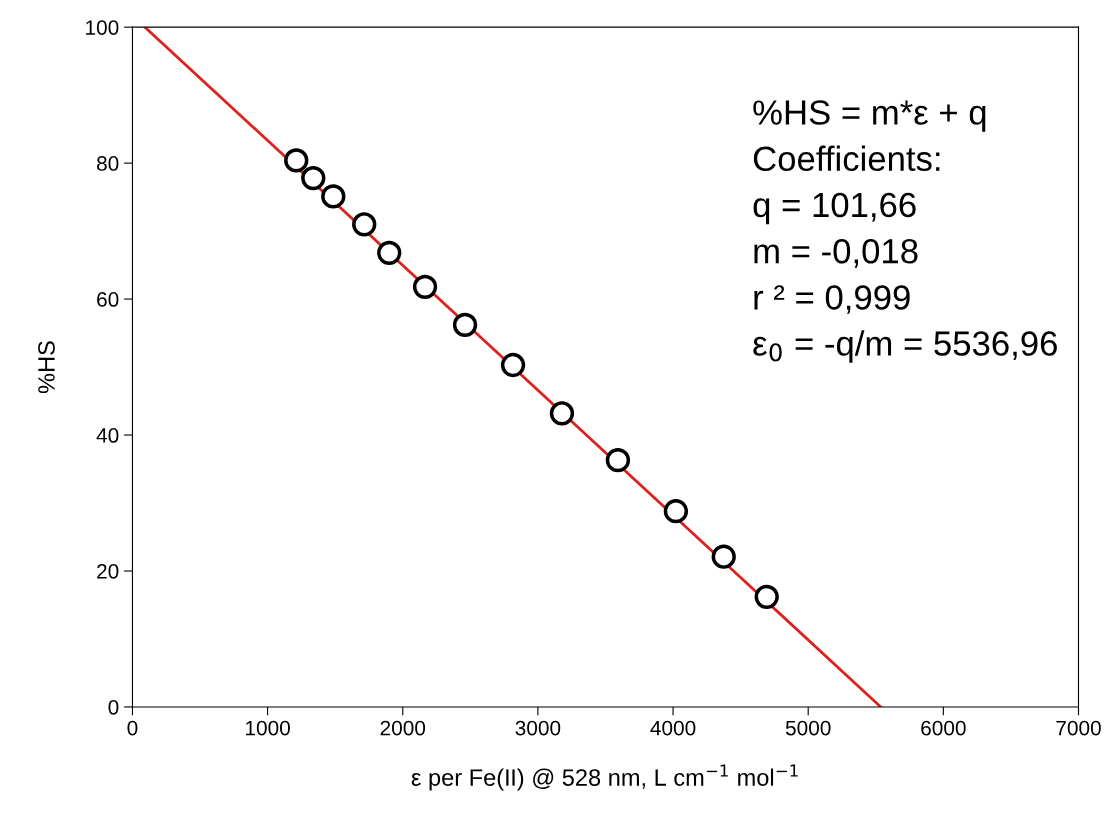 The image size is (1113, 823). What do you see at coordinates (905, 346) in the screenshot?
I see `annotation: ε$_{0}$ = -q/m = 5536,96` at bounding box center [905, 346].